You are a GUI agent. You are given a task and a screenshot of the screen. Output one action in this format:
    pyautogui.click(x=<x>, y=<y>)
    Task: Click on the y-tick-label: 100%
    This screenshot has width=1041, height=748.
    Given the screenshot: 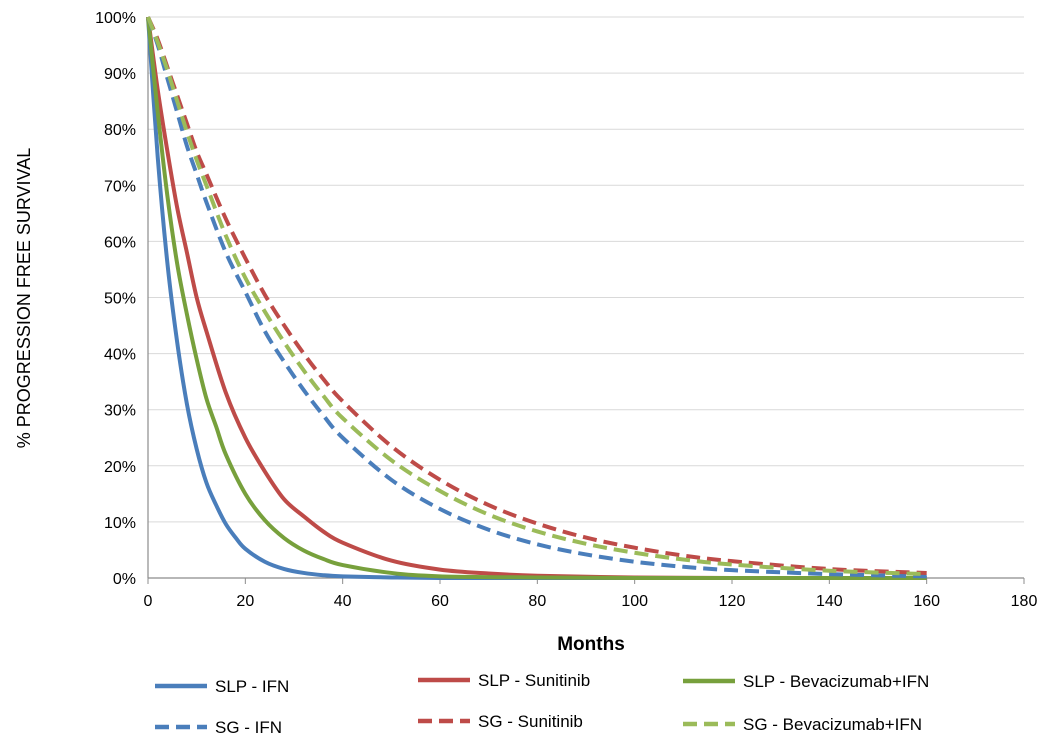 What is the action you would take?
    pyautogui.click(x=115, y=18)
    